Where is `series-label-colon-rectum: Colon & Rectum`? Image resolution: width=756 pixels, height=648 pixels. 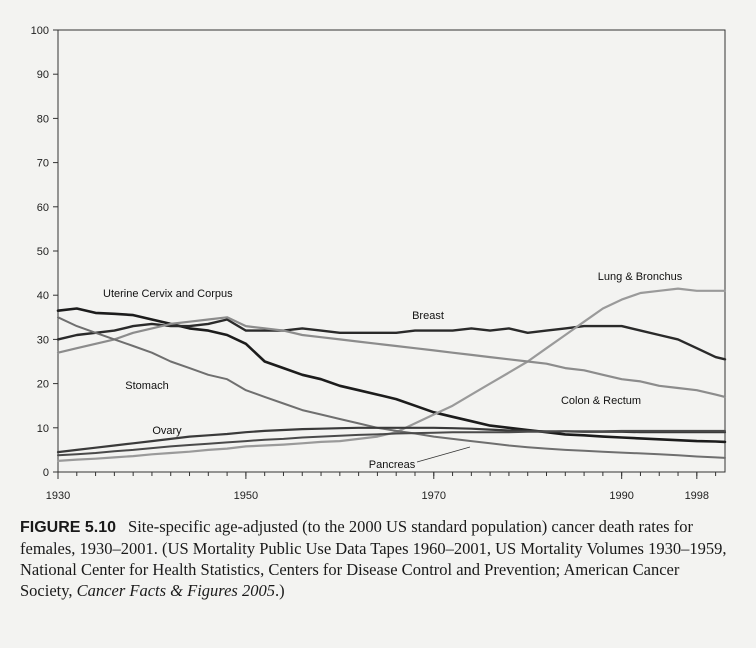
series-label-colon-rectum: Colon & Rectum is located at coordinates (601, 401).